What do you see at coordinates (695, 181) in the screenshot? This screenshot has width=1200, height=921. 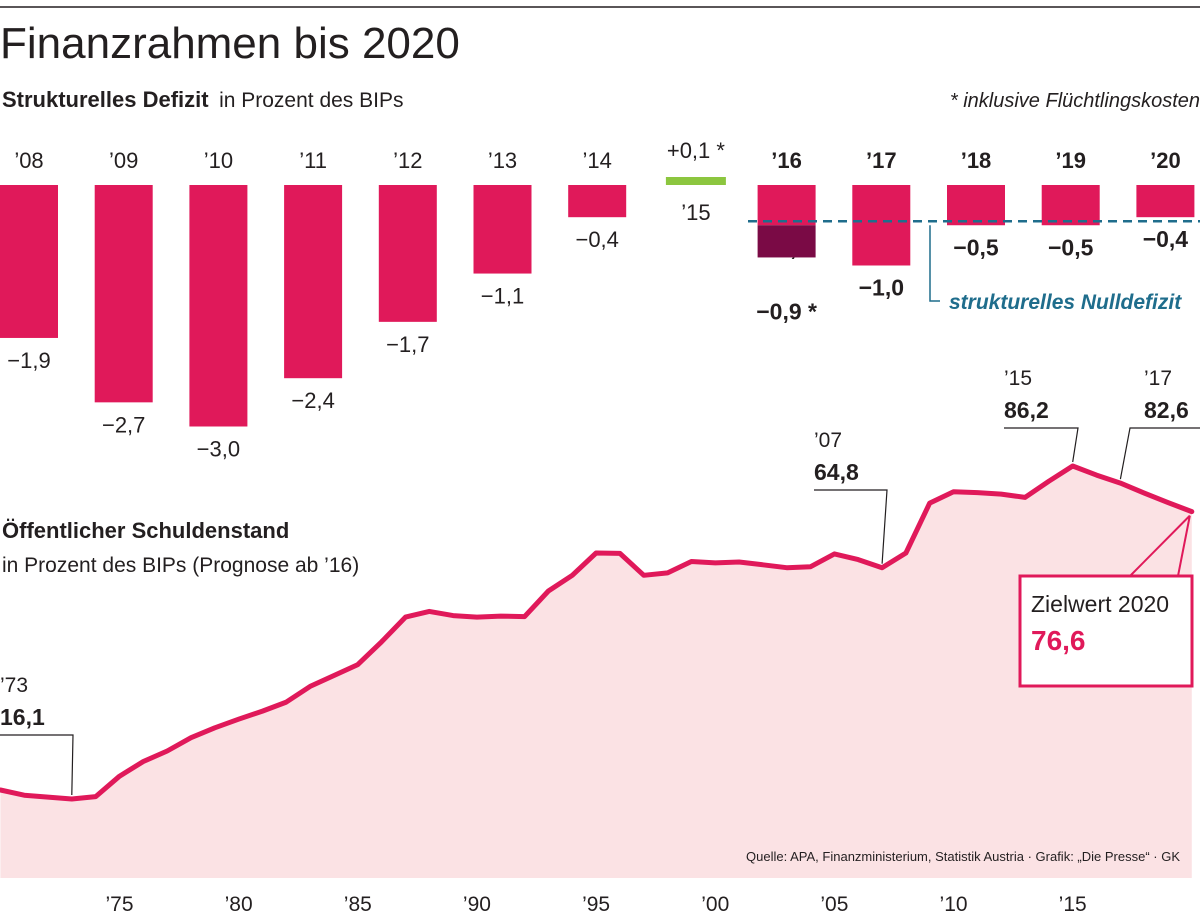 I see `surplus-bar` at bounding box center [695, 181].